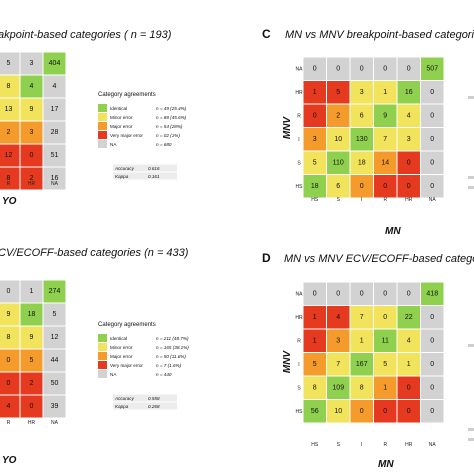 The height and width of the screenshot is (474, 474). I want to click on y-axis-title: MNV, so click(287, 362).